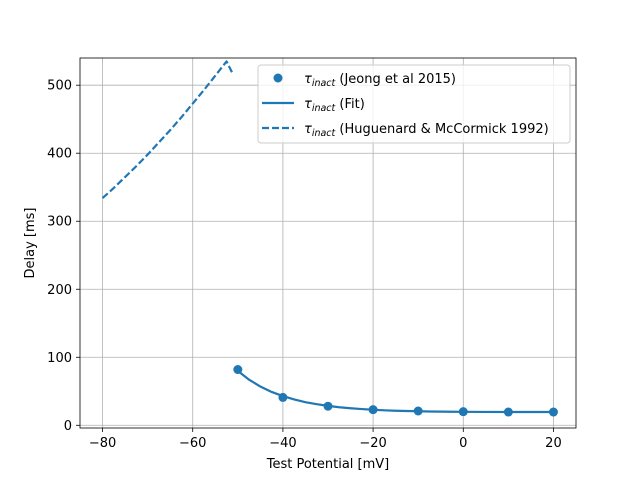  What do you see at coordinates (59, 154) in the screenshot?
I see `y-tick-label: 400` at bounding box center [59, 154].